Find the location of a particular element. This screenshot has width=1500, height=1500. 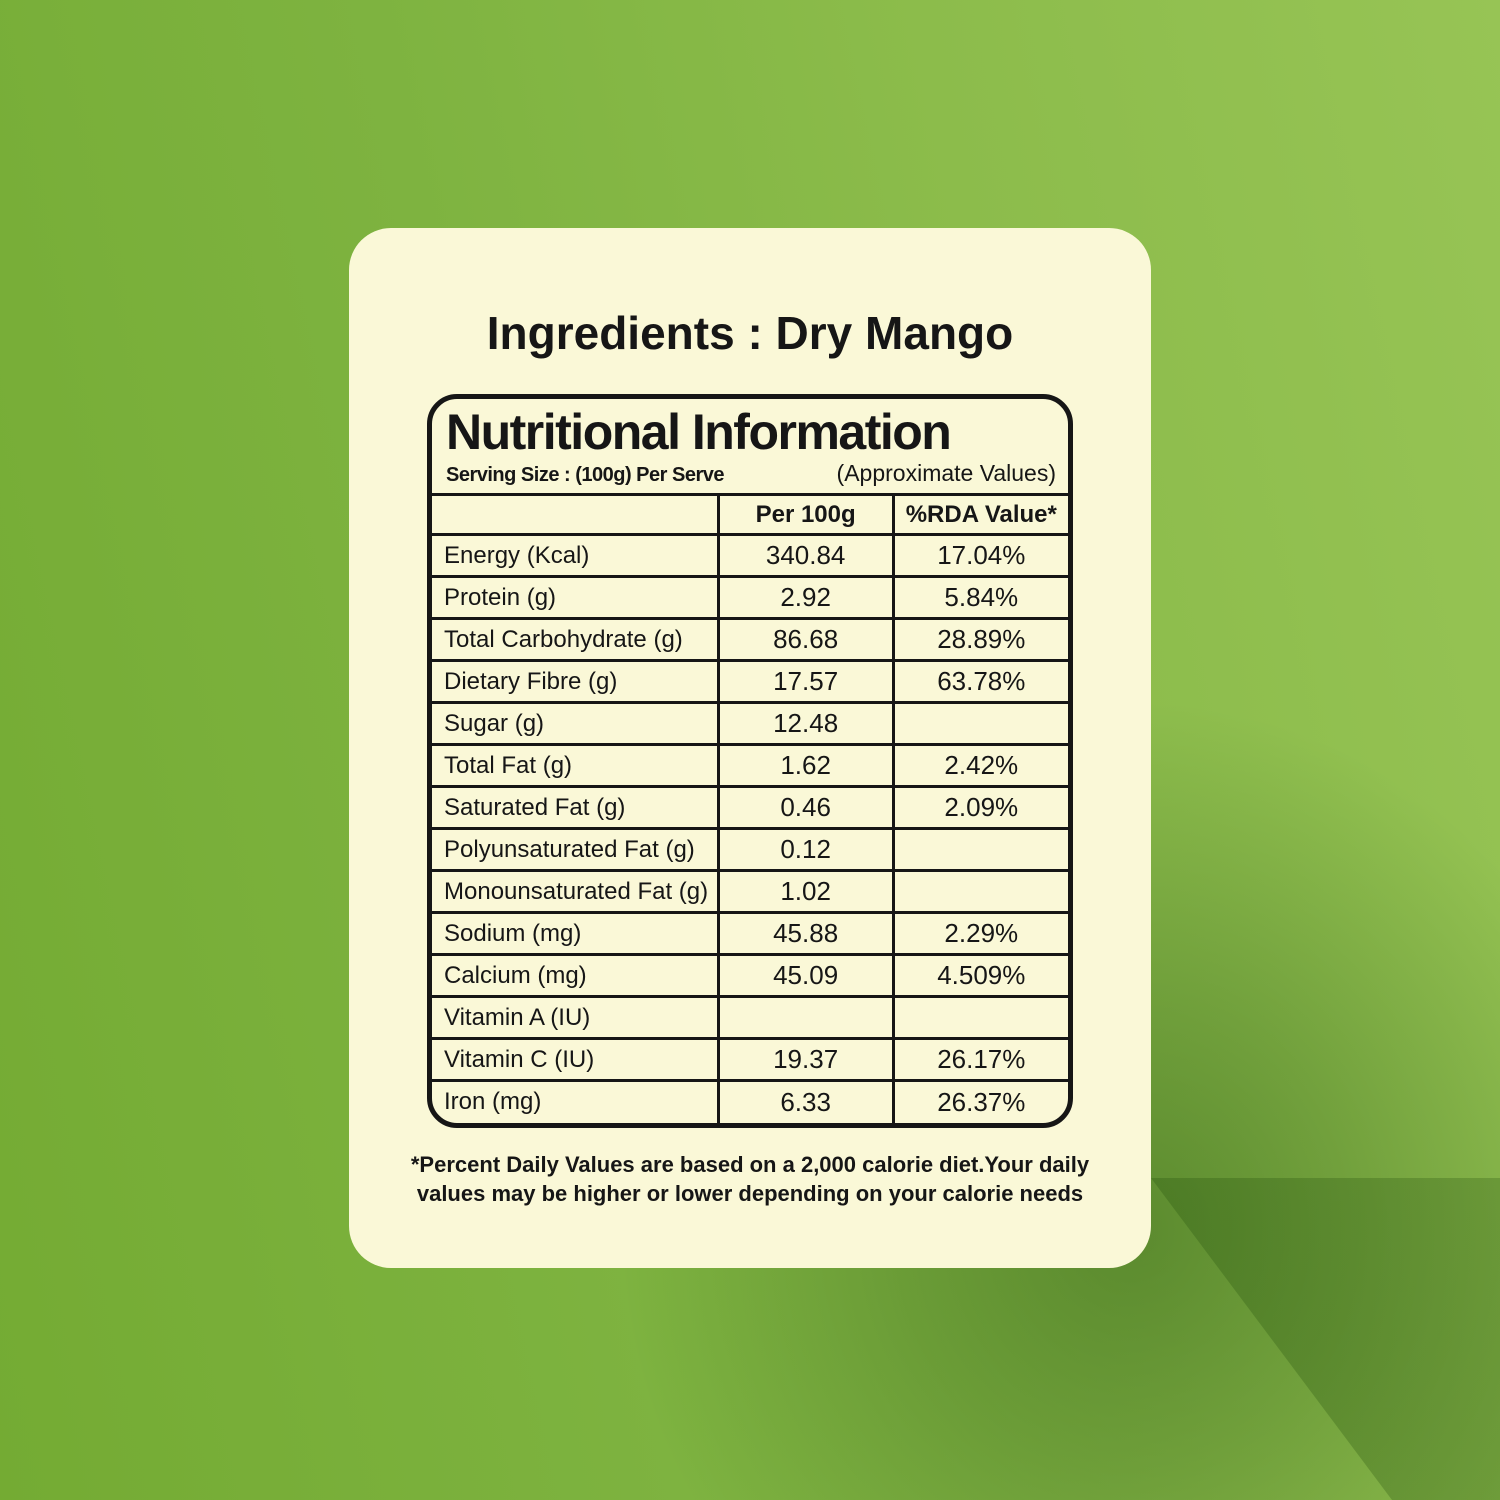

per-100g-cell: 12.48 is located at coordinates (805, 723).